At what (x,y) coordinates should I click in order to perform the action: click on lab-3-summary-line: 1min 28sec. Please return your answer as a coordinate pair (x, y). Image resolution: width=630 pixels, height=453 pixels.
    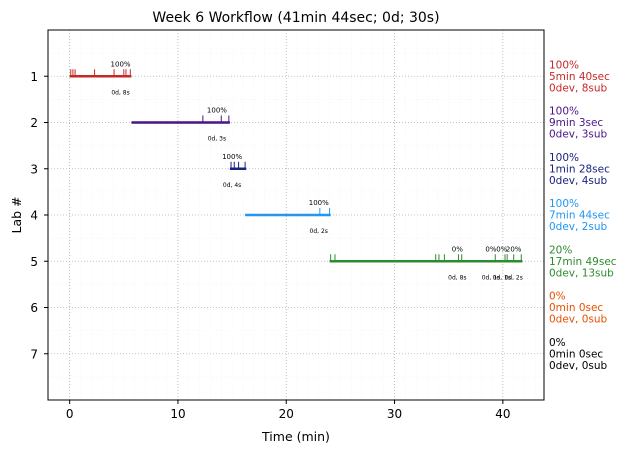
    Looking at the image, I should click on (579, 169).